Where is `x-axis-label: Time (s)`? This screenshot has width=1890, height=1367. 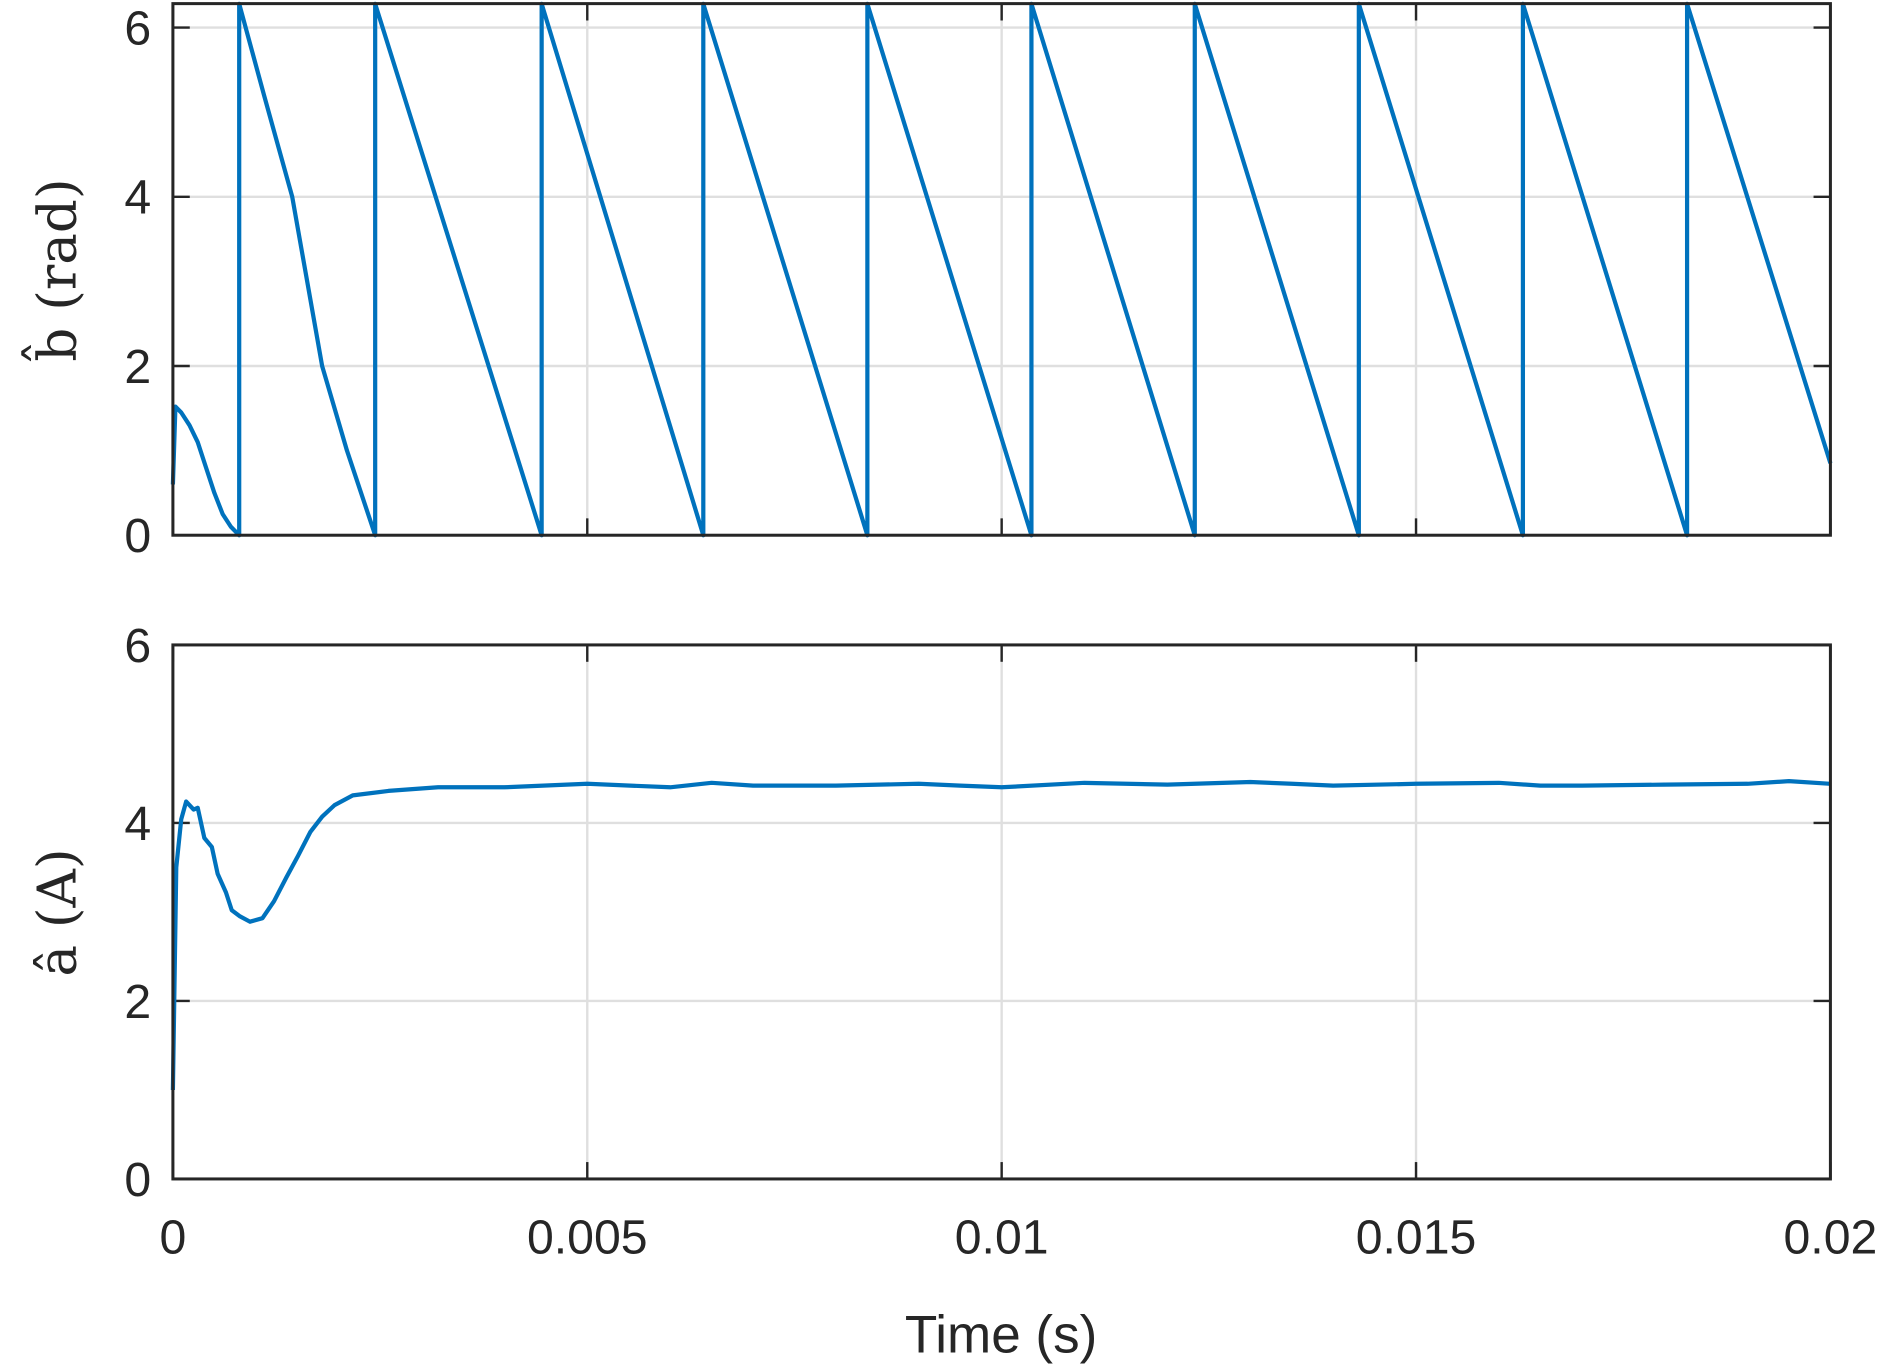 x-axis-label: Time (s) is located at coordinates (1001, 1335).